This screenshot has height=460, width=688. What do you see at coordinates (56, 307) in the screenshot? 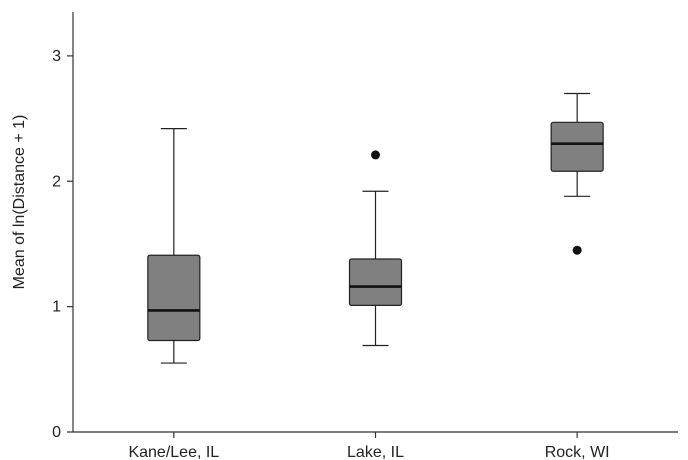
I see `y-tick-label: 1` at bounding box center [56, 307].